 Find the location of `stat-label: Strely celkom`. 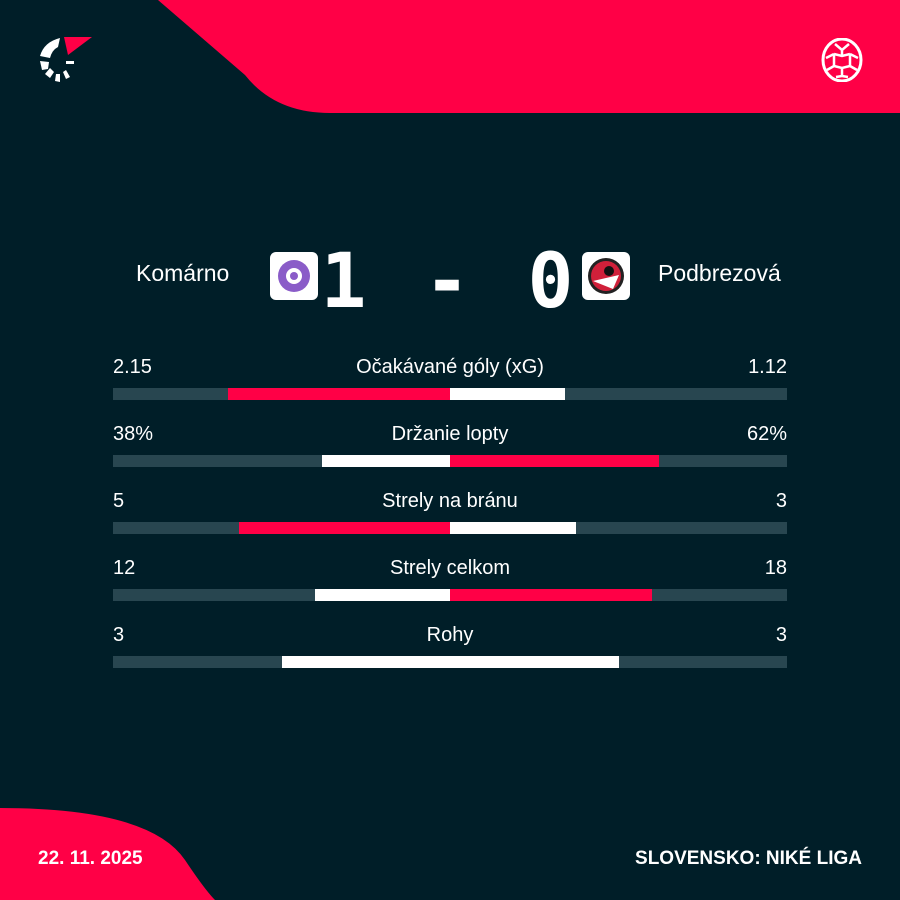

stat-label: Strely celkom is located at coordinates (450, 568).